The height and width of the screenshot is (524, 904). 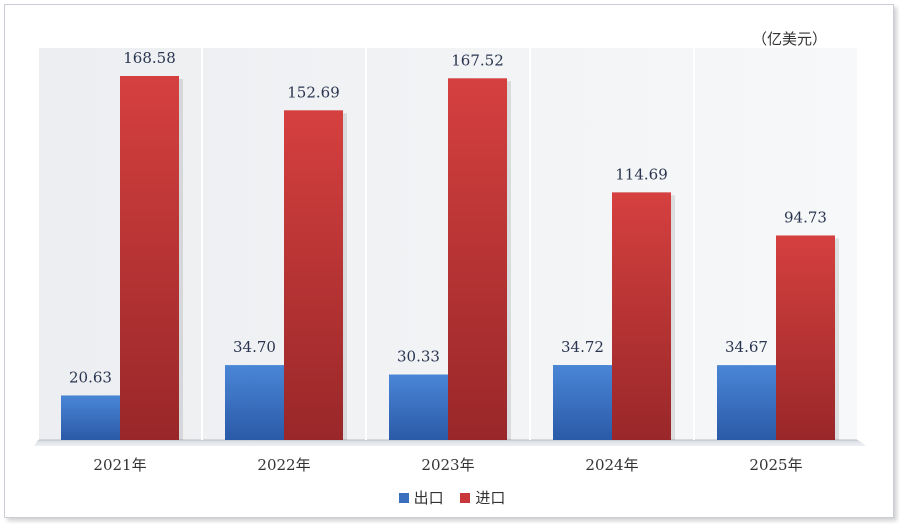 What do you see at coordinates (149, 58) in the screenshot?
I see `data-label-import: 168.58` at bounding box center [149, 58].